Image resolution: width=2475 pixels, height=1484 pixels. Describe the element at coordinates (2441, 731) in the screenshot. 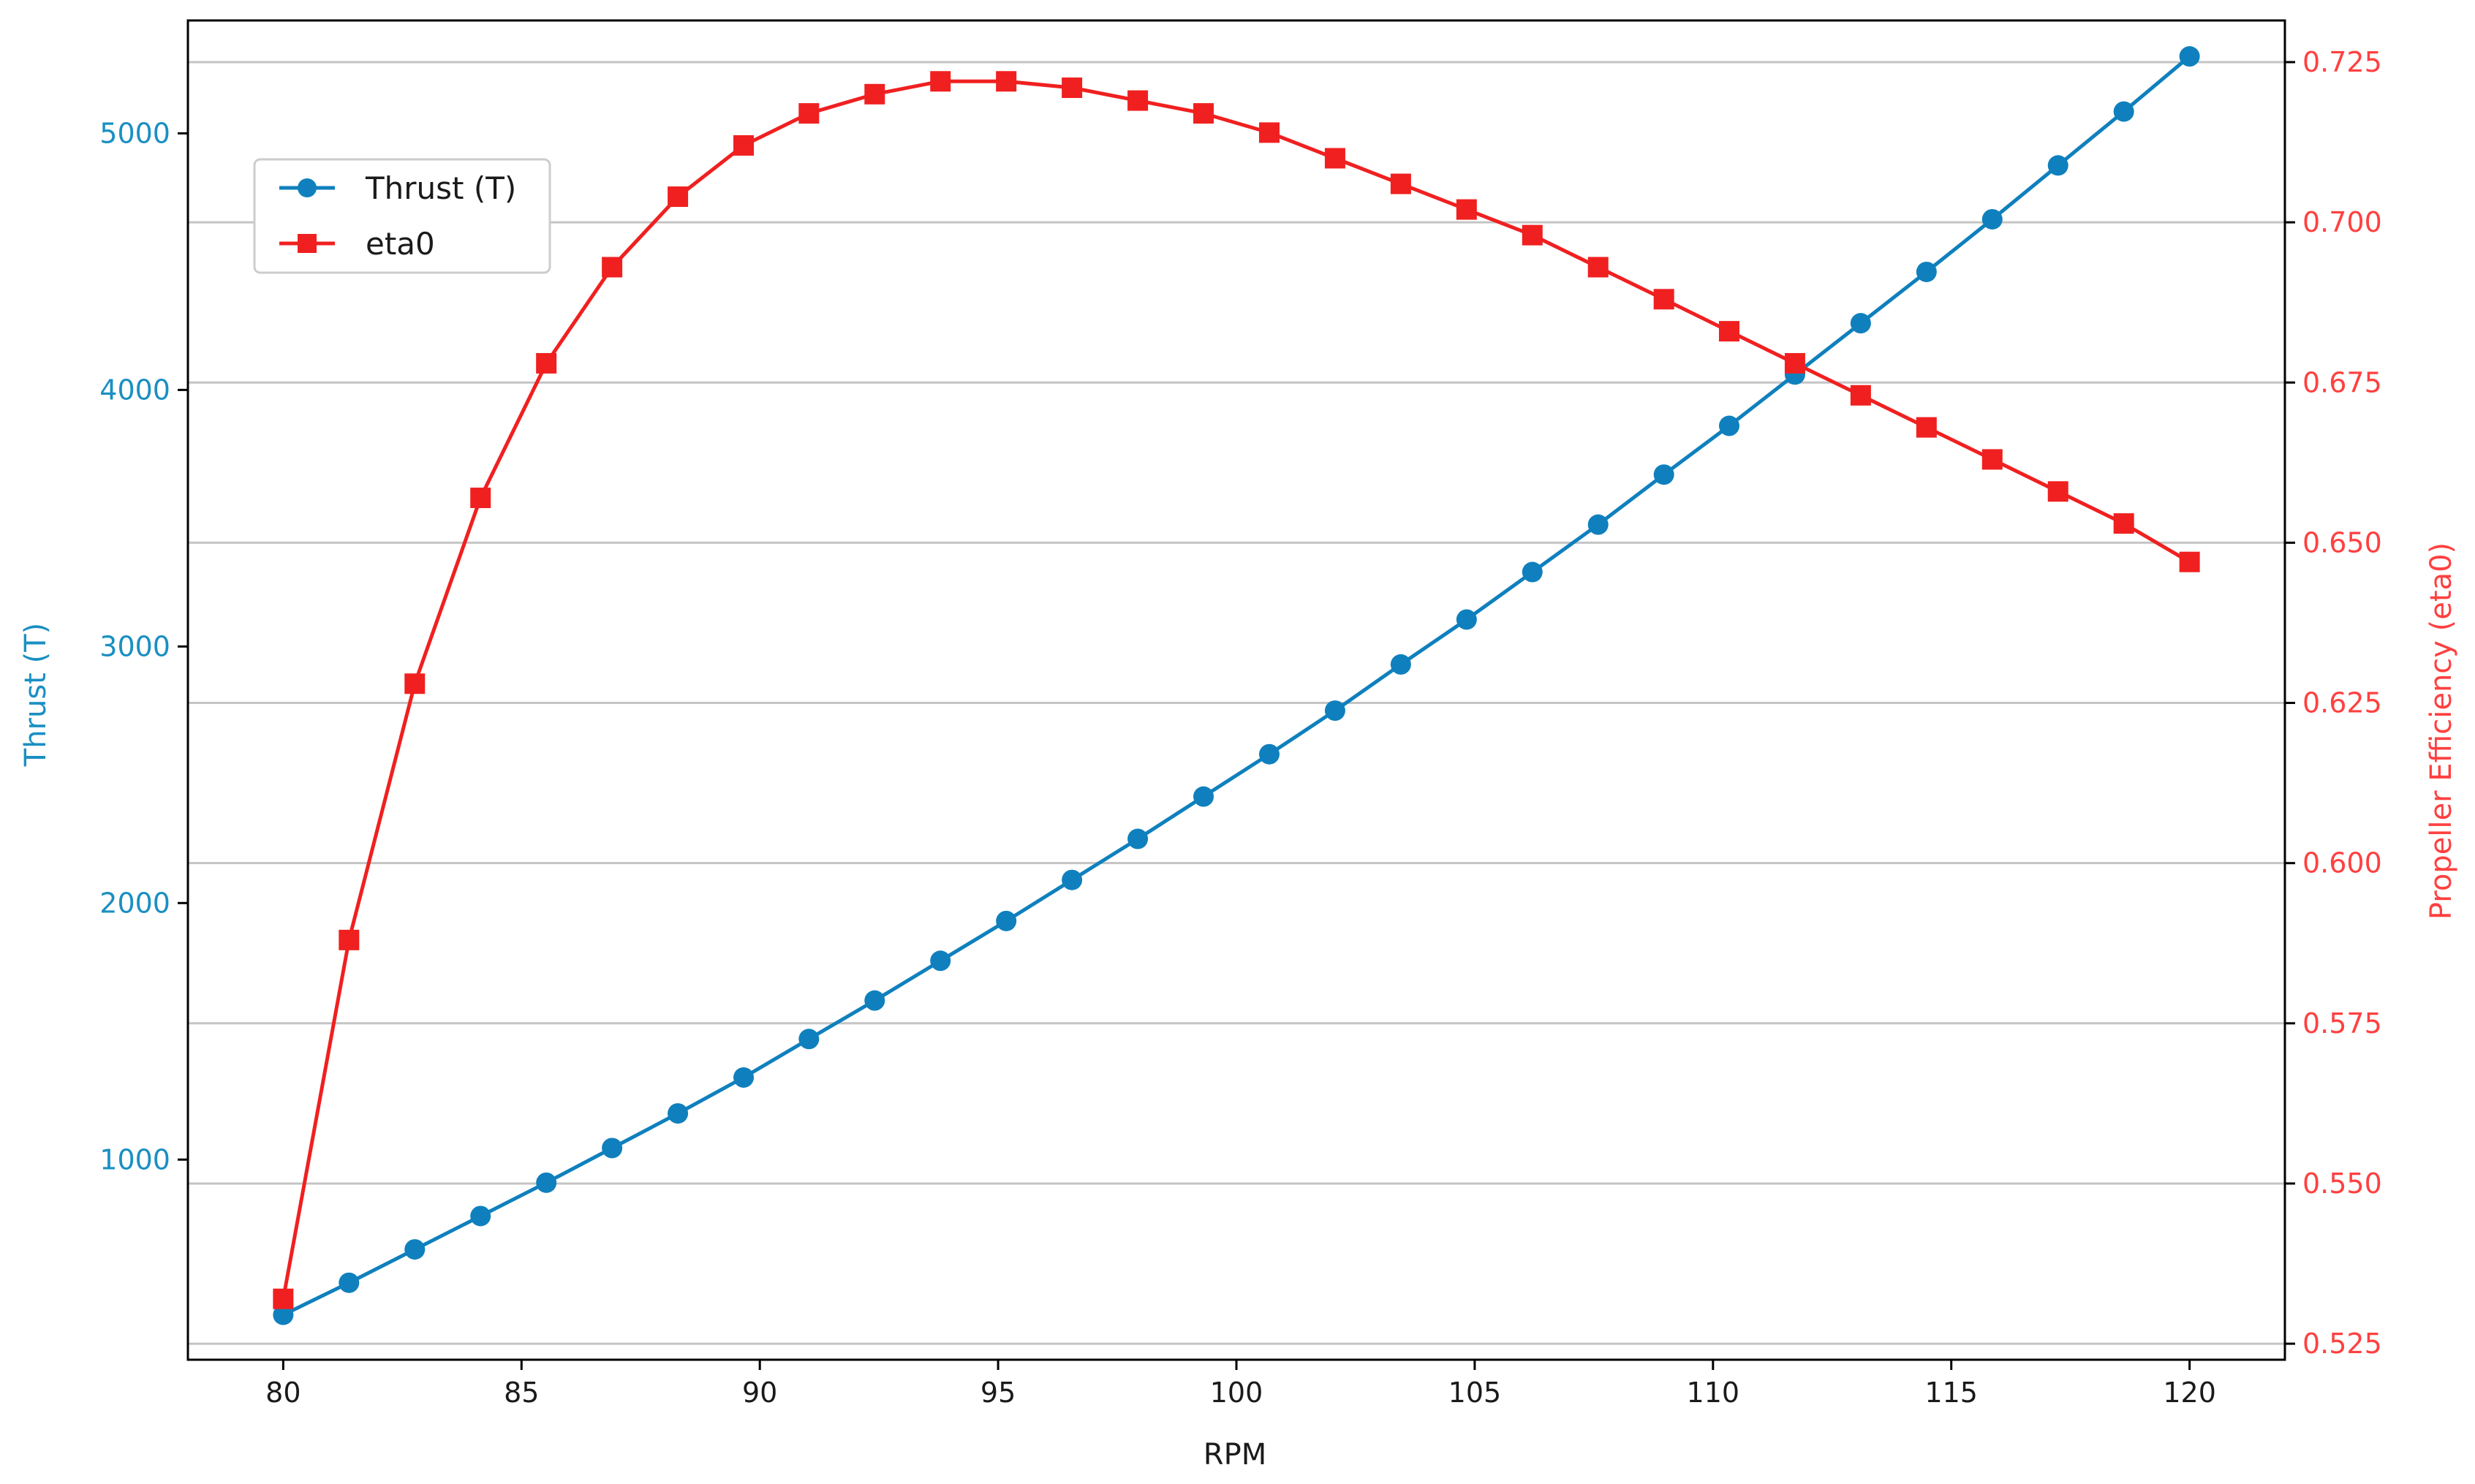

I see `right-y-axis-title: Propeller Efficiency (eta0)` at that location.